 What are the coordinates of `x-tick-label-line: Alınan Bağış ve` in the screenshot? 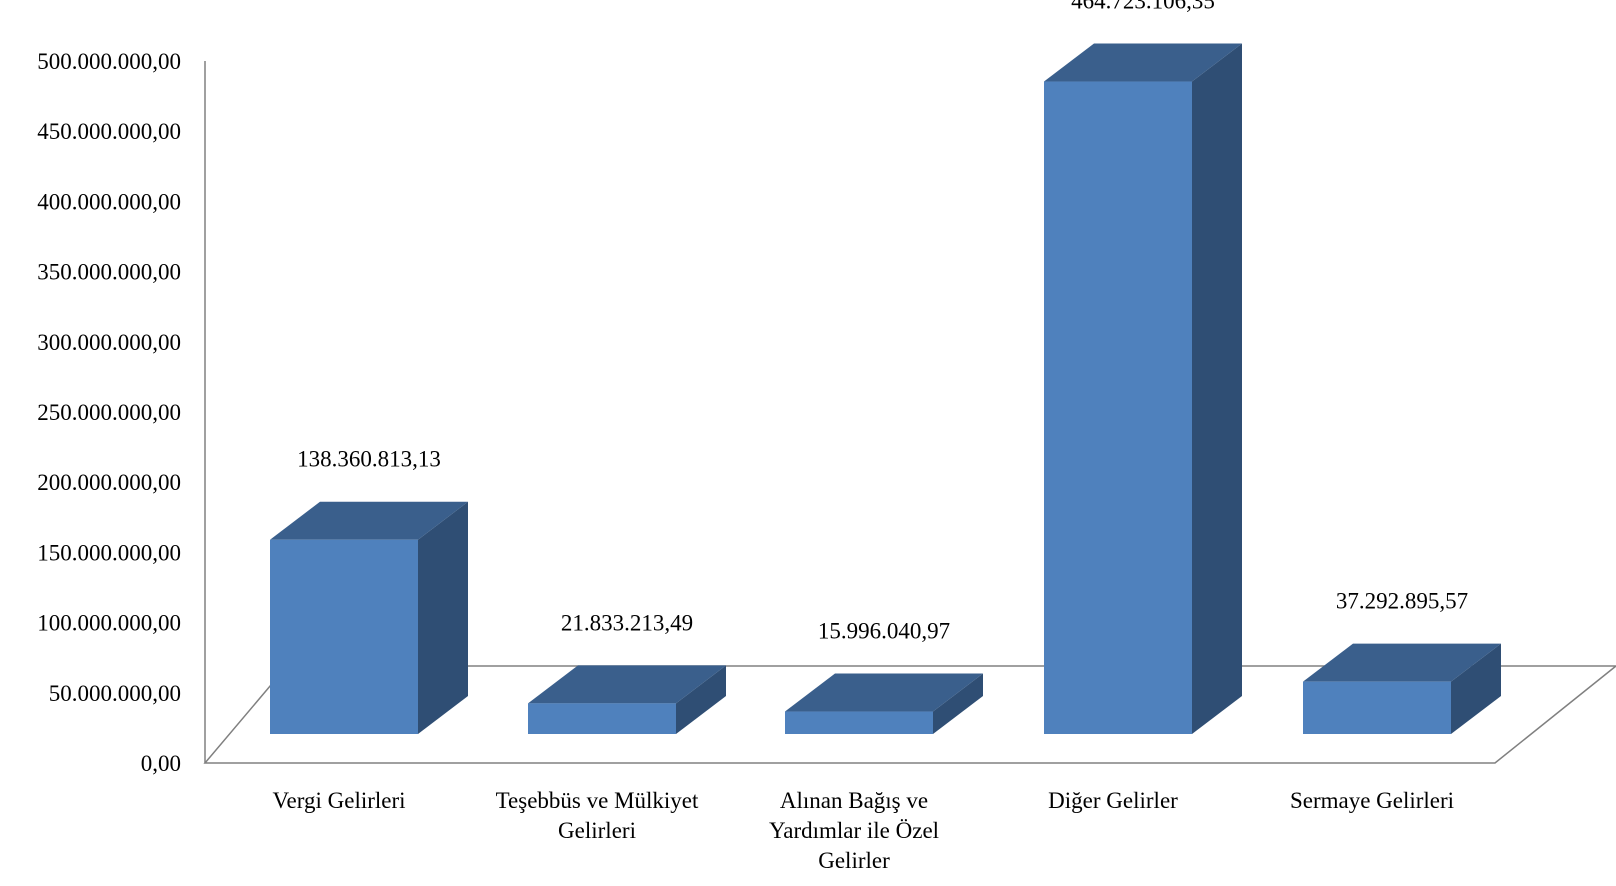 It's located at (854, 800).